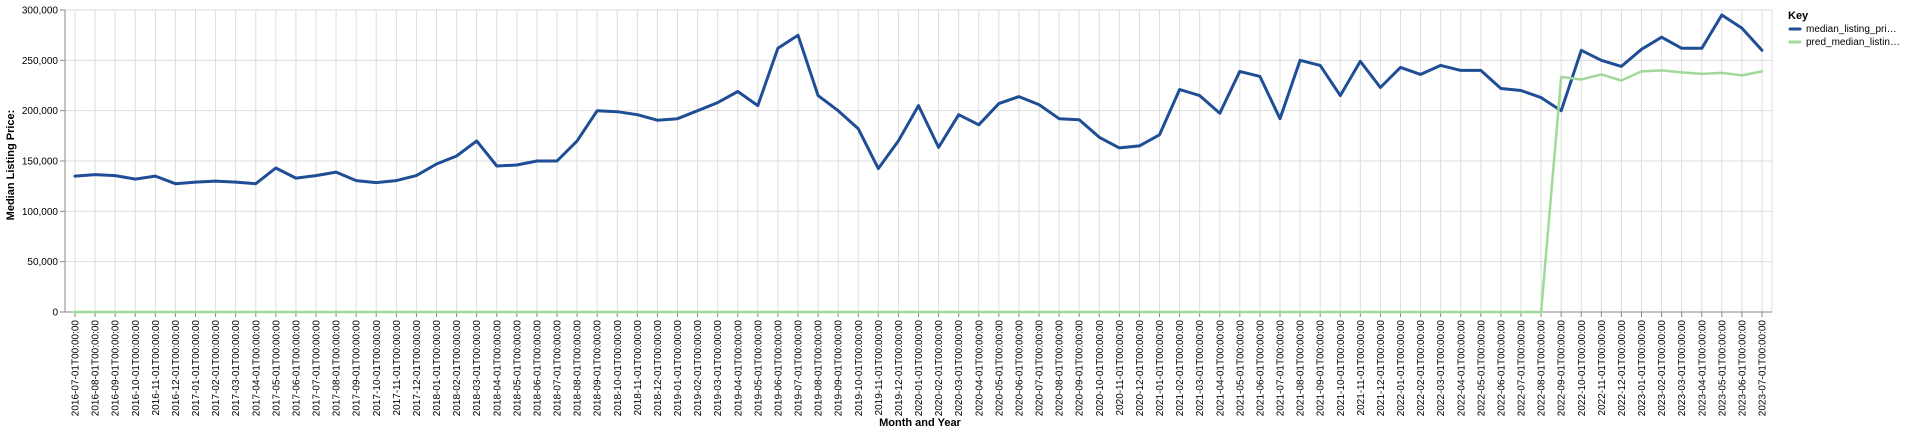  Describe the element at coordinates (136, 368) in the screenshot. I see `x-tick-label: 2016-10-01T00:00:00` at that location.